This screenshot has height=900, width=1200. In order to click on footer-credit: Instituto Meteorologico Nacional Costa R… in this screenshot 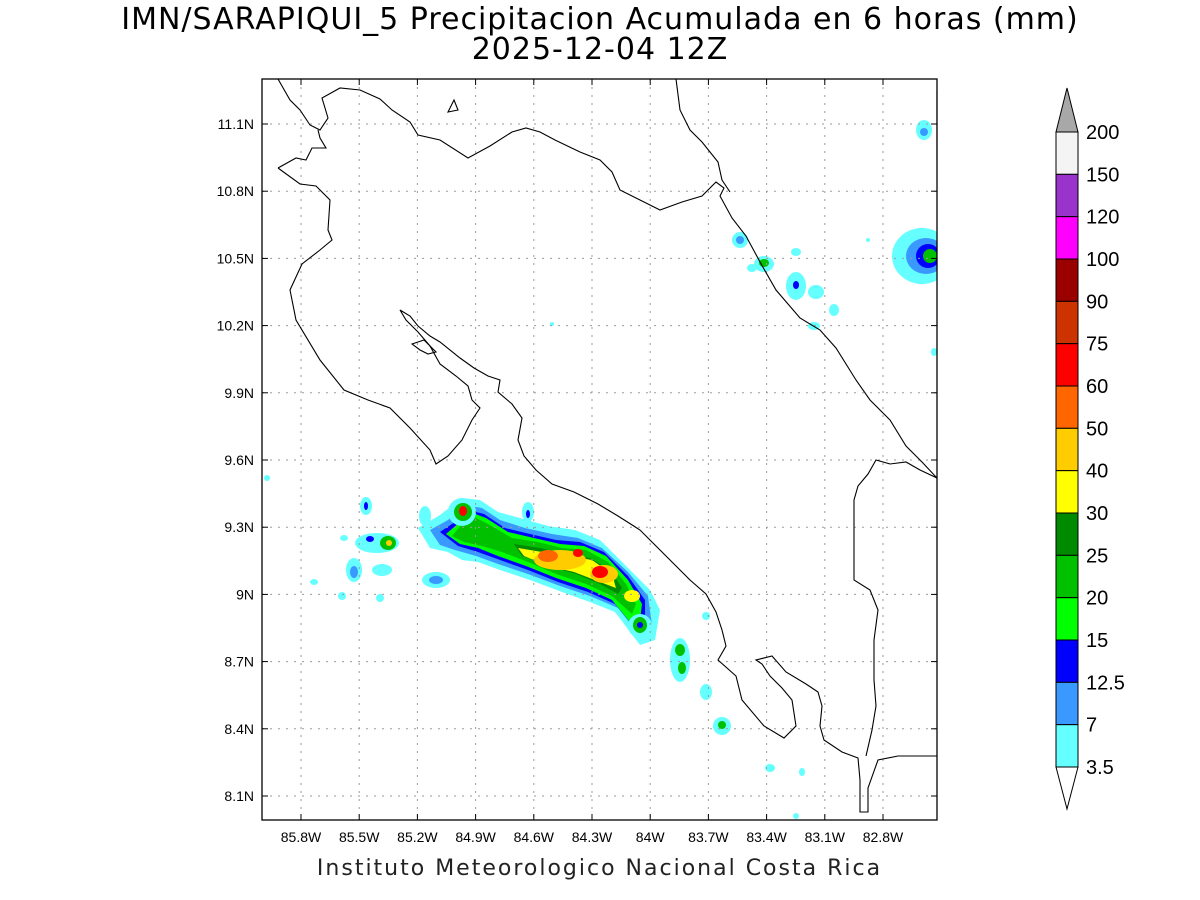, I will do `click(599, 868)`.